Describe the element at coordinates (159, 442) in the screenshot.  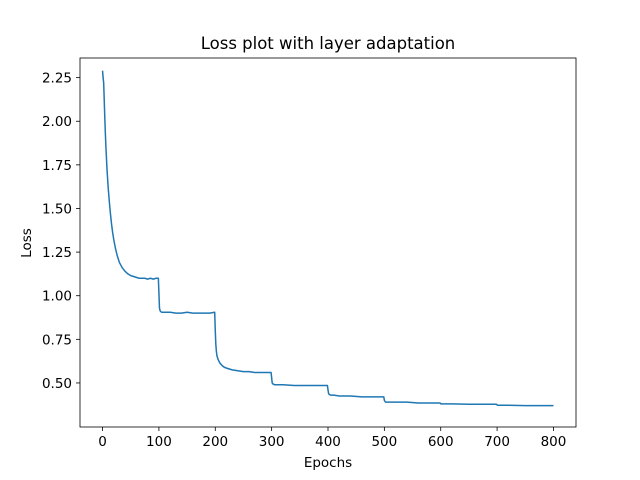
I see `x-tick-label: 100` at that location.